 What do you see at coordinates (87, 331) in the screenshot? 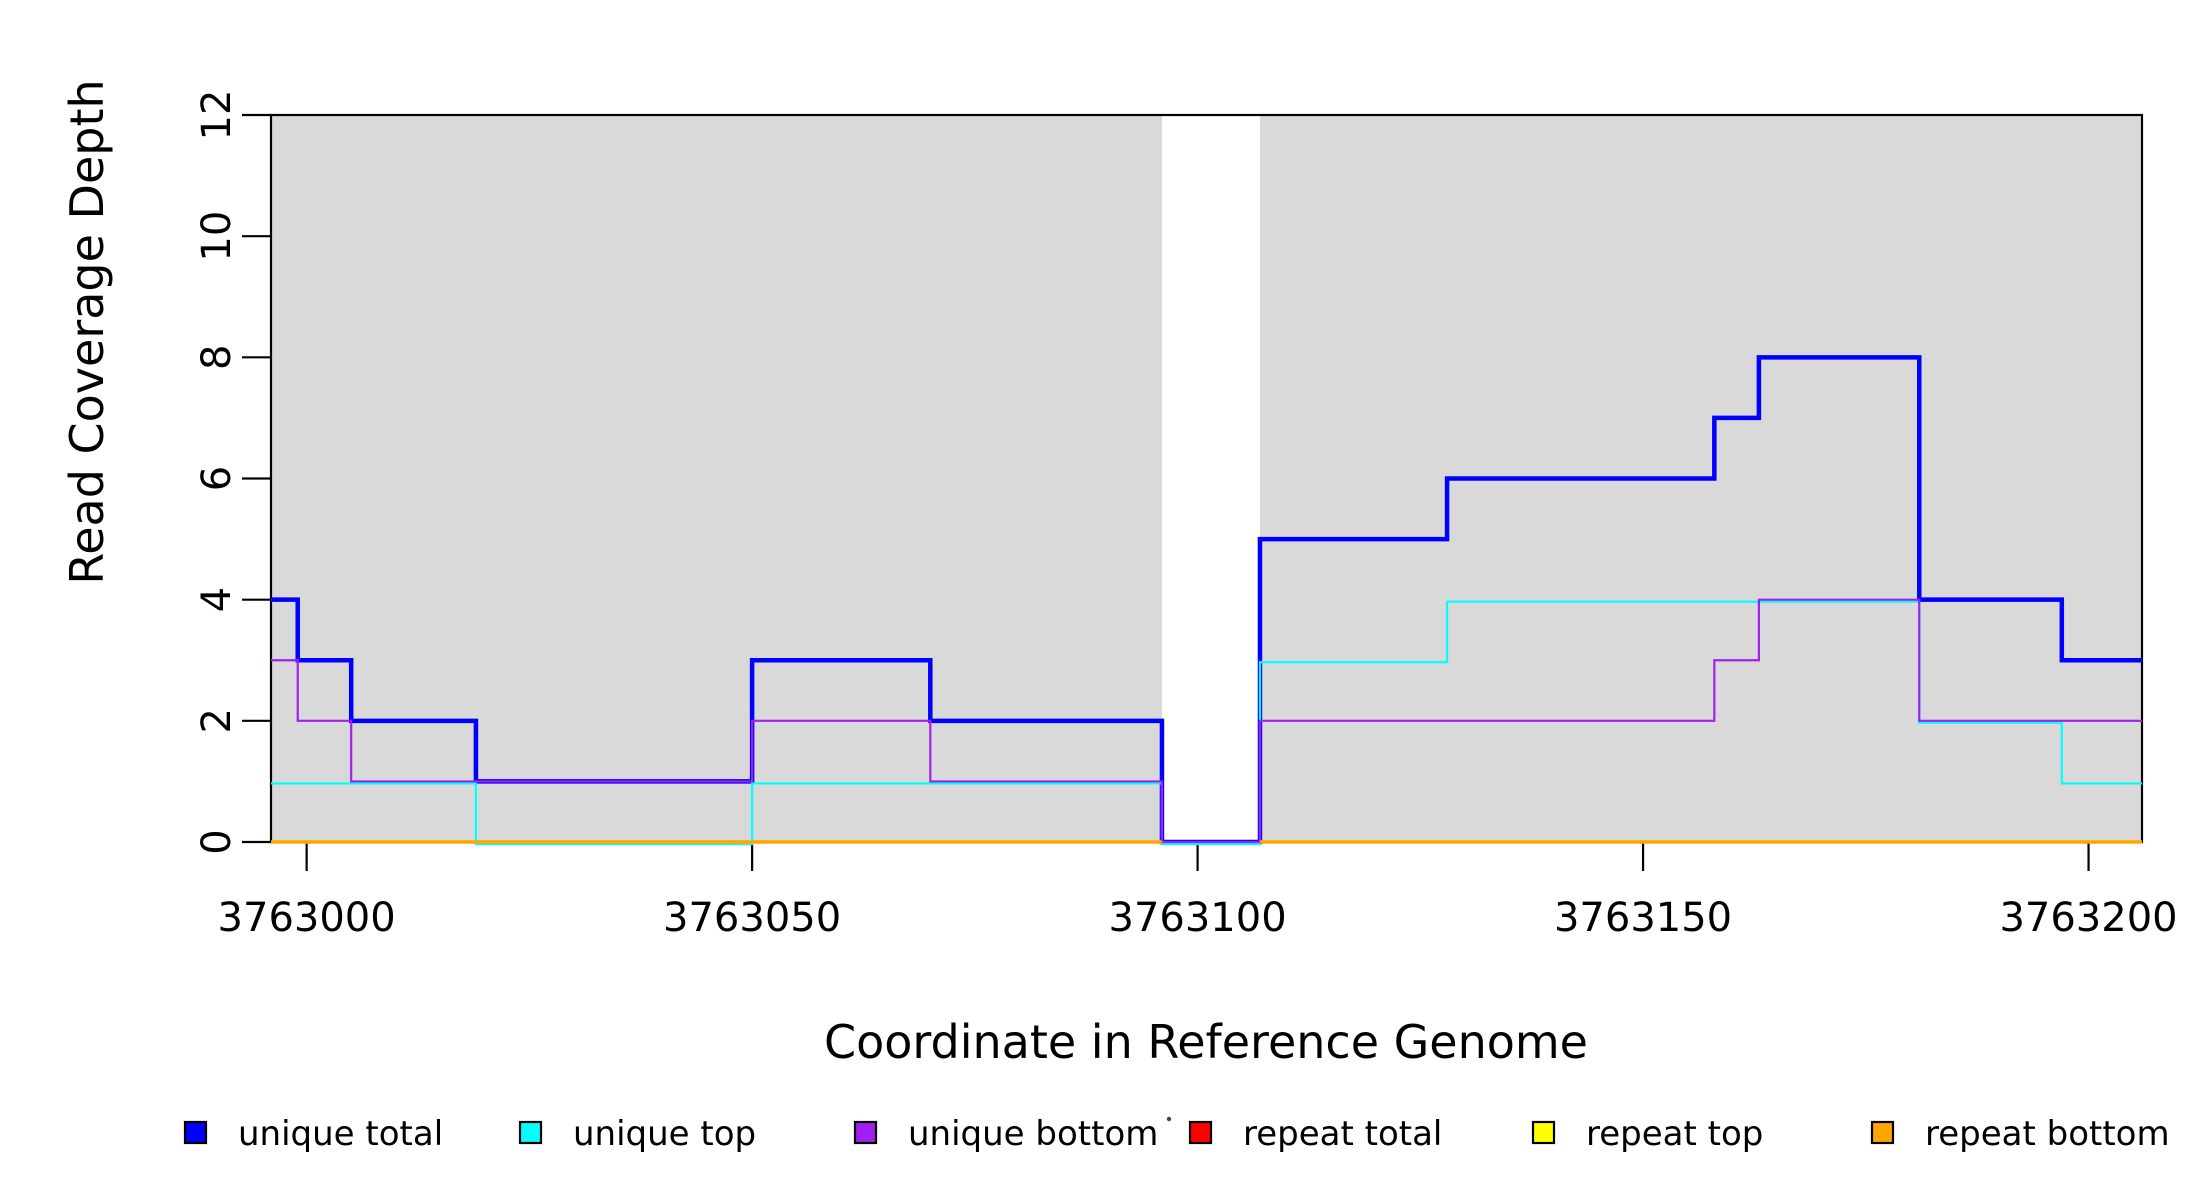
I see `y-axis-title: Read Coverage Depth` at bounding box center [87, 331].